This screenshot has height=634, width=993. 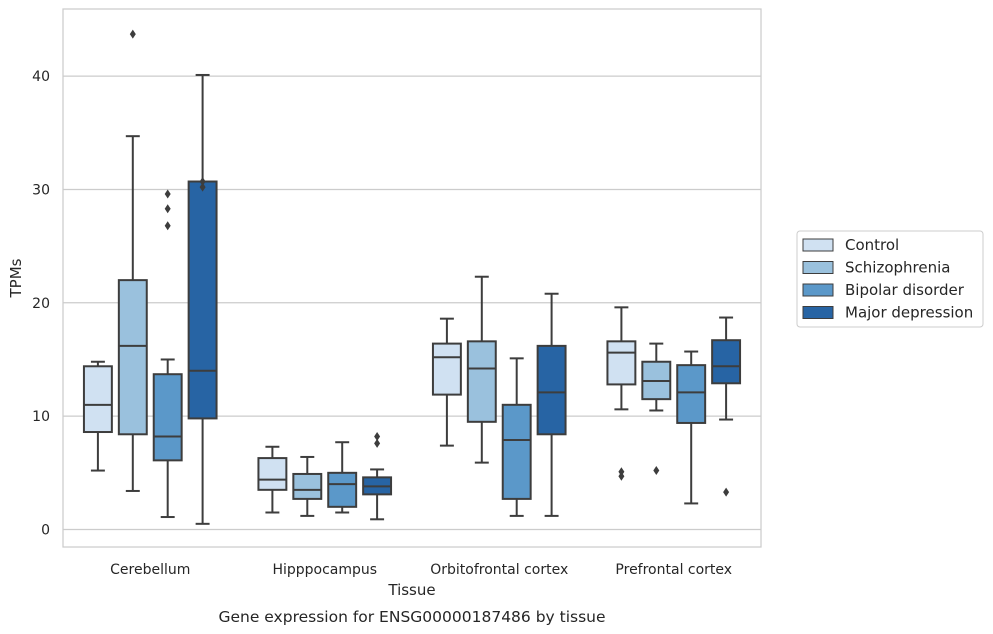 What do you see at coordinates (897, 268) in the screenshot?
I see `legend-label: Schizophrenia` at bounding box center [897, 268].